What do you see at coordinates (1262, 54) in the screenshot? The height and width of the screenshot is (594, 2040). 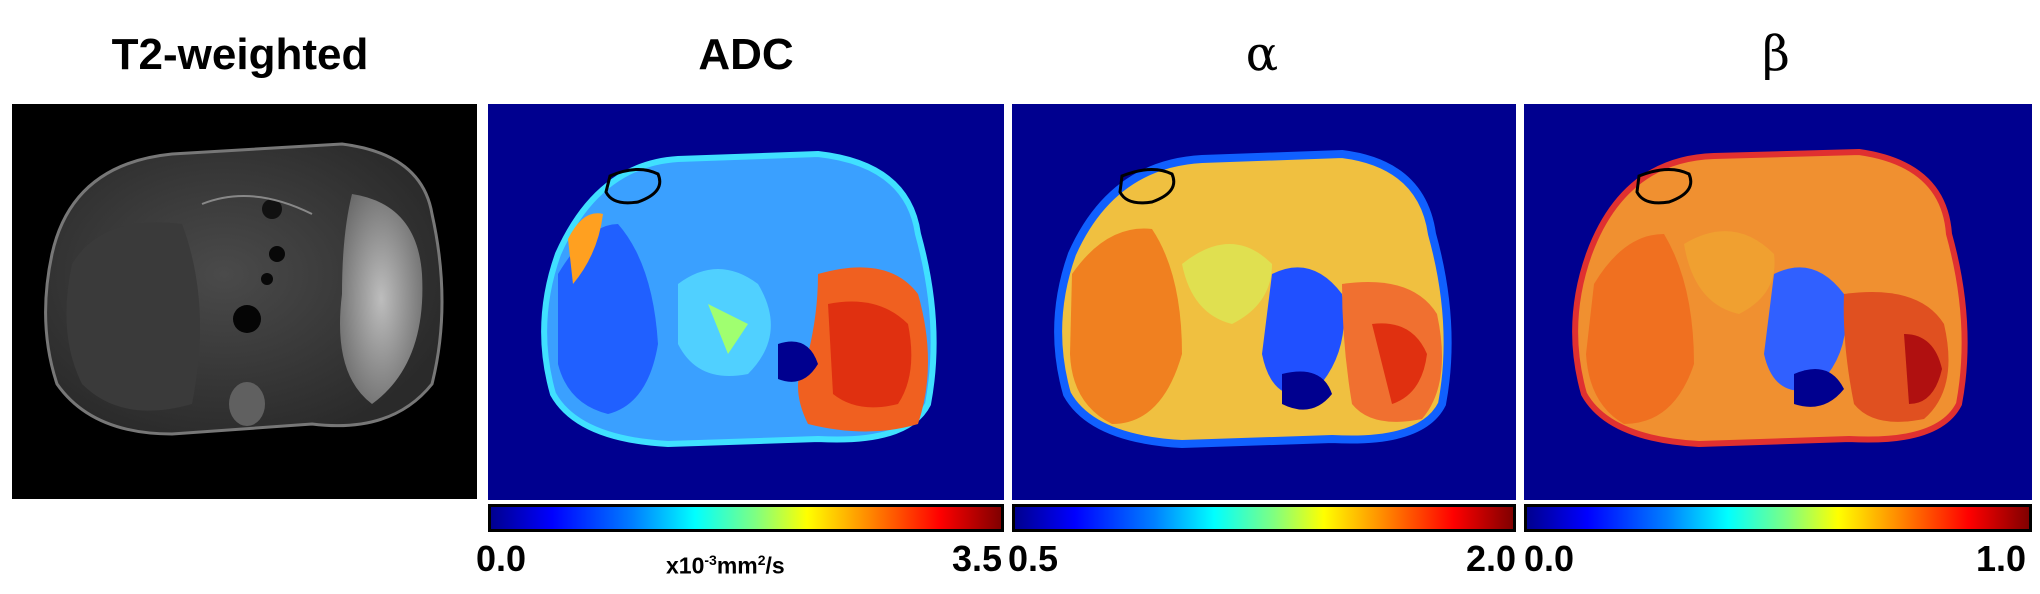 I see `panel-title-alpha: α` at bounding box center [1262, 54].